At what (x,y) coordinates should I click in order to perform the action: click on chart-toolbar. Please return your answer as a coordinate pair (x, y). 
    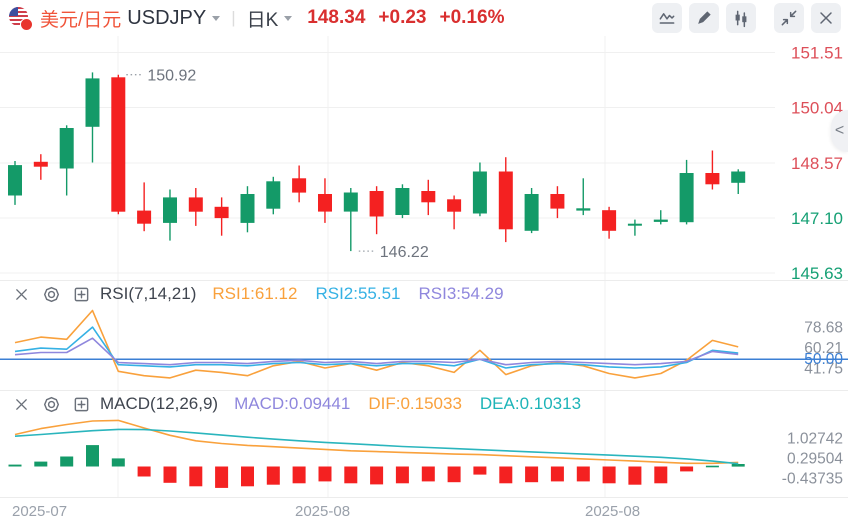
    Looking at the image, I should click on (746, 18).